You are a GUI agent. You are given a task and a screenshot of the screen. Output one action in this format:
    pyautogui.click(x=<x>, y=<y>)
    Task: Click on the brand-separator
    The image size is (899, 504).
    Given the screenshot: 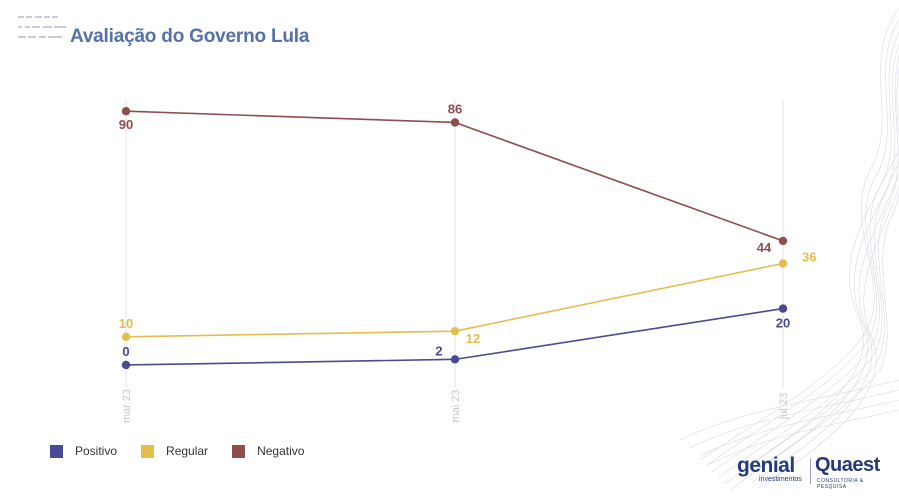 What is the action you would take?
    pyautogui.click(x=810, y=471)
    